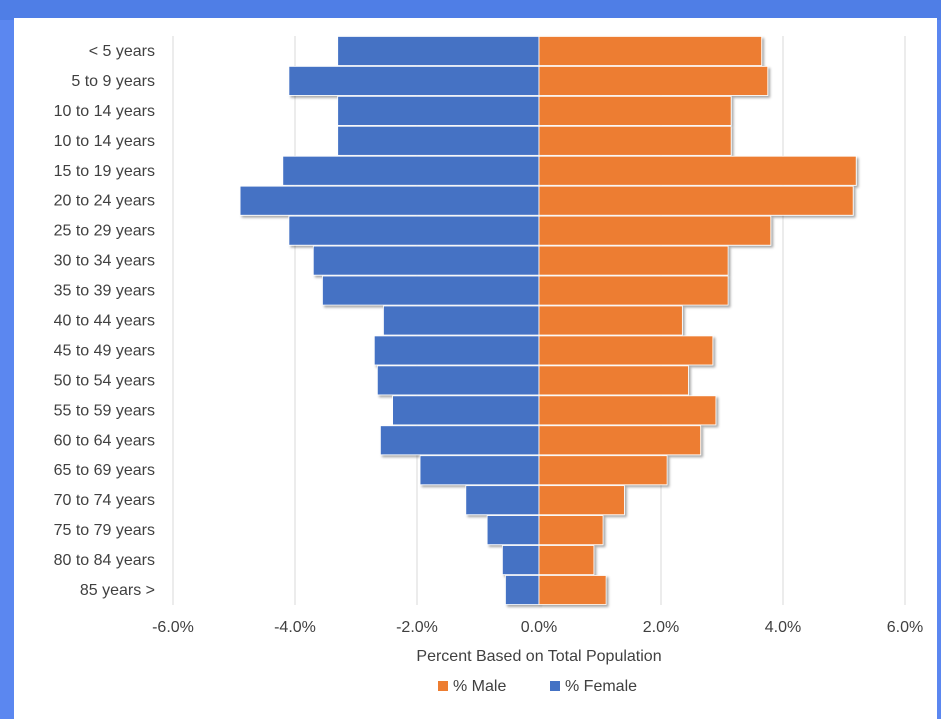  Describe the element at coordinates (104, 350) in the screenshot. I see `category-label: 45 to 49 years` at that location.